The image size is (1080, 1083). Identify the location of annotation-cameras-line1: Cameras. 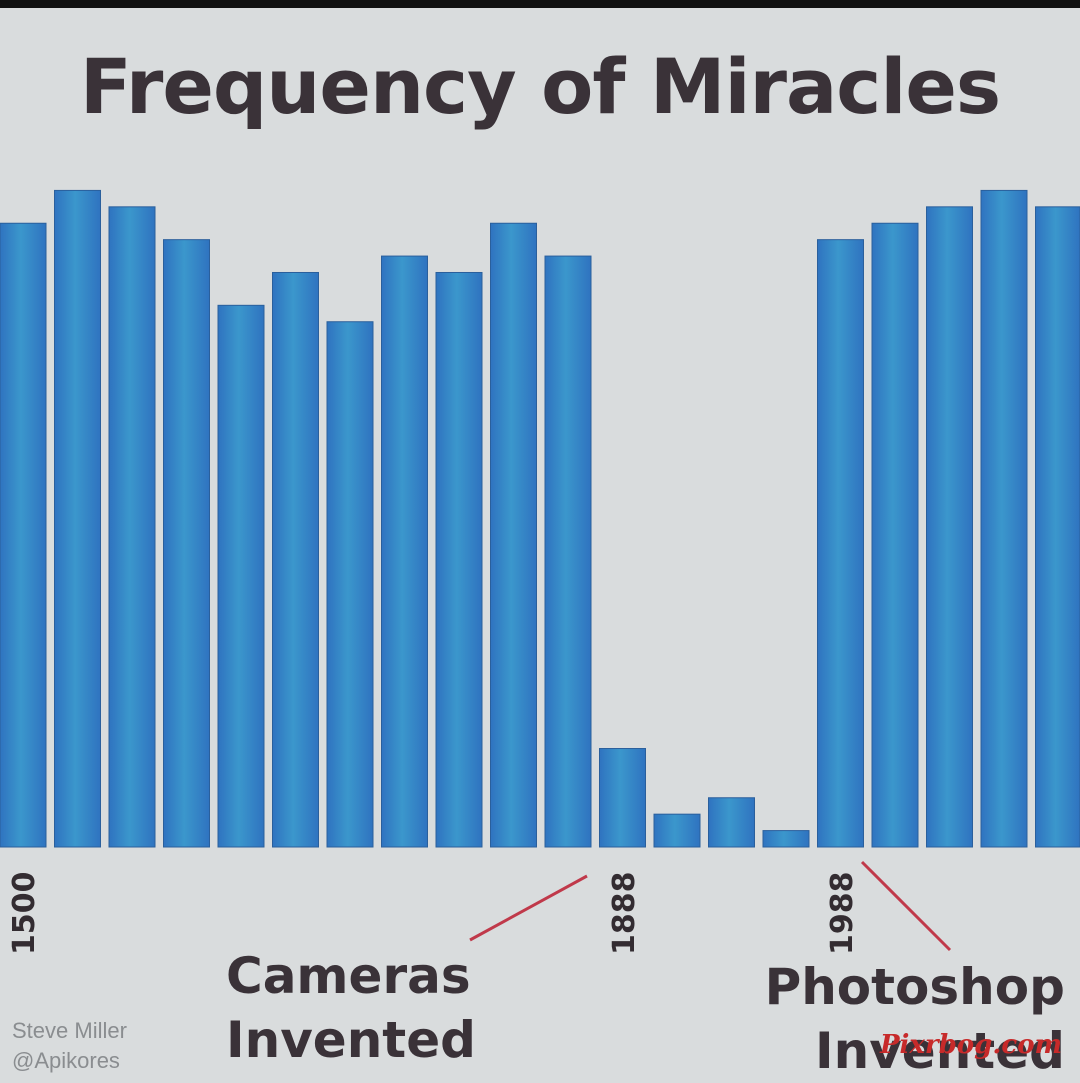
(351, 976).